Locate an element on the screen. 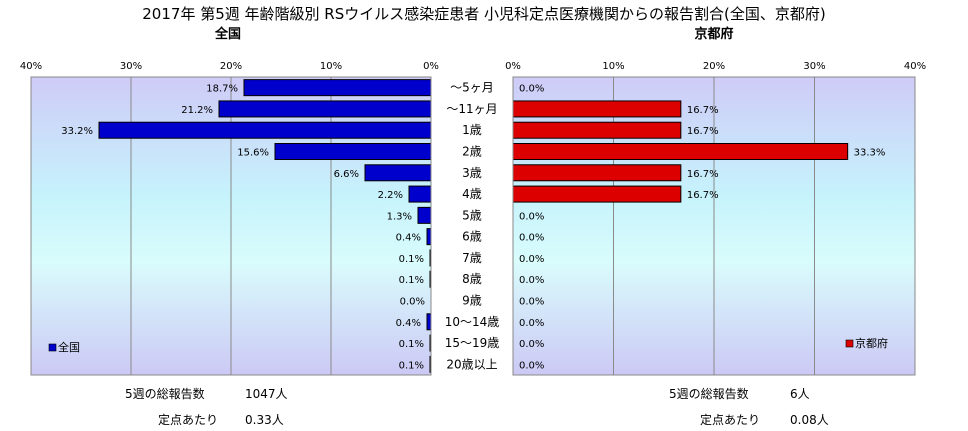 The image size is (968, 431). left-data-label: 2.2% is located at coordinates (390, 195).